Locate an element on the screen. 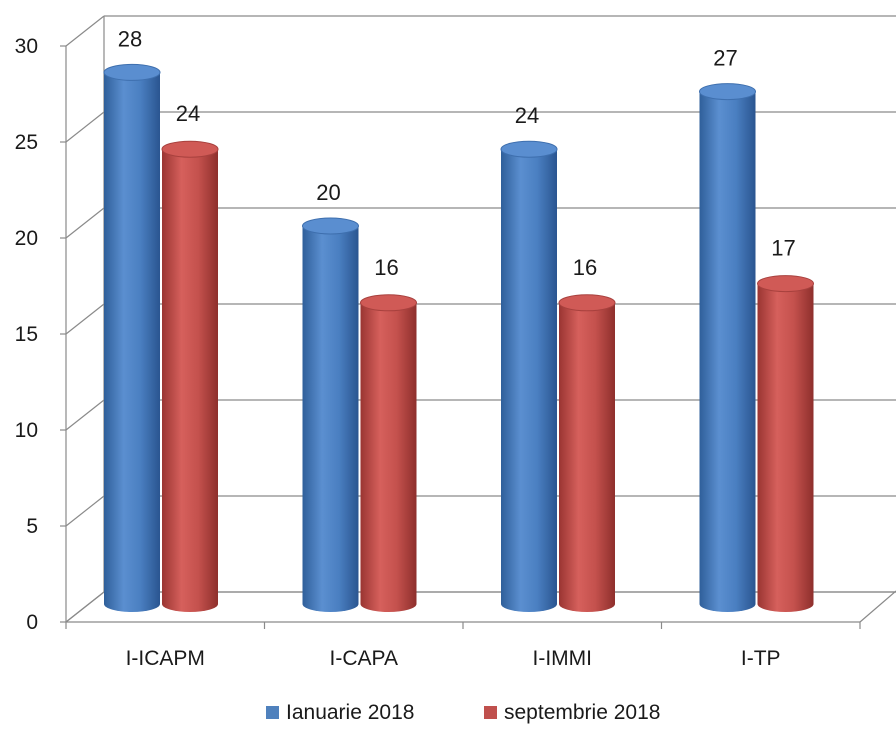  bar-i-capa-ianuarie is located at coordinates (330, 414).